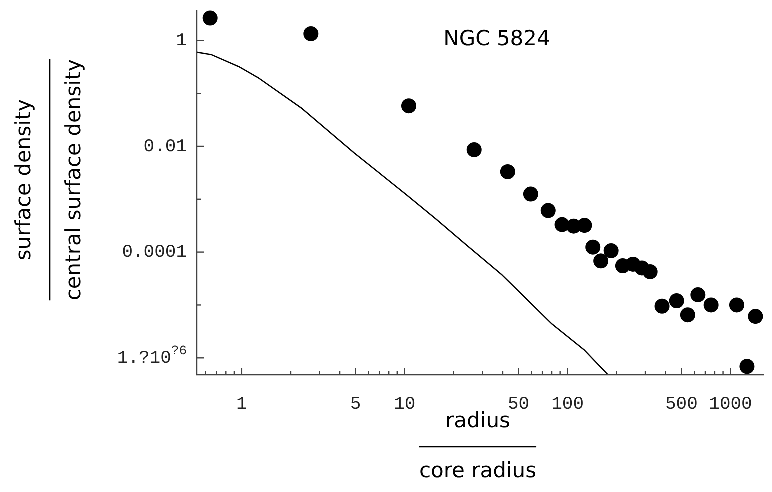  What do you see at coordinates (48, 180) in the screenshot?
I see `text: surface density central surface density` at bounding box center [48, 180].